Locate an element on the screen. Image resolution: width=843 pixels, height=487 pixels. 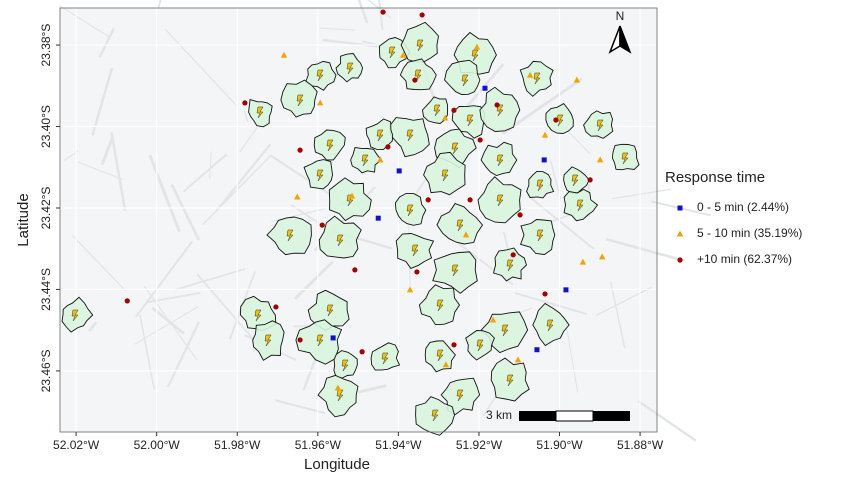
x-tick-label: 51.94°W is located at coordinates (398, 445).